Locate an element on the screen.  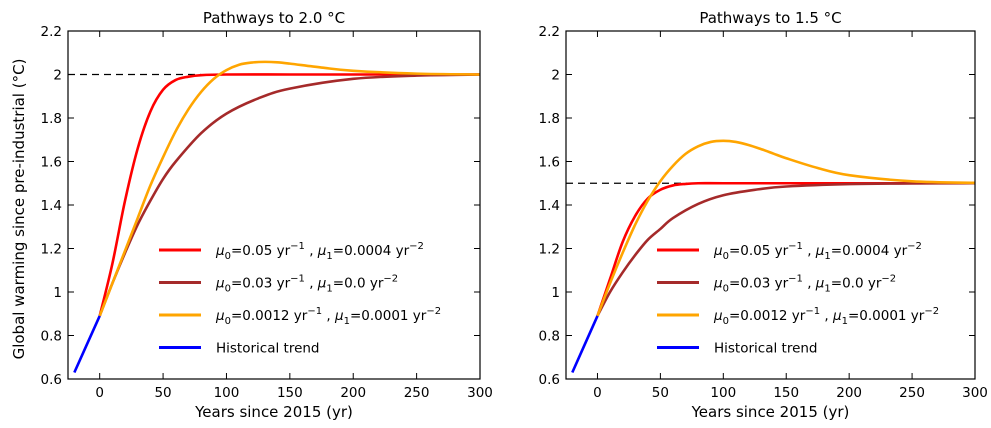
panel-title: Pathways to 2.0 °C is located at coordinates (274, 18).